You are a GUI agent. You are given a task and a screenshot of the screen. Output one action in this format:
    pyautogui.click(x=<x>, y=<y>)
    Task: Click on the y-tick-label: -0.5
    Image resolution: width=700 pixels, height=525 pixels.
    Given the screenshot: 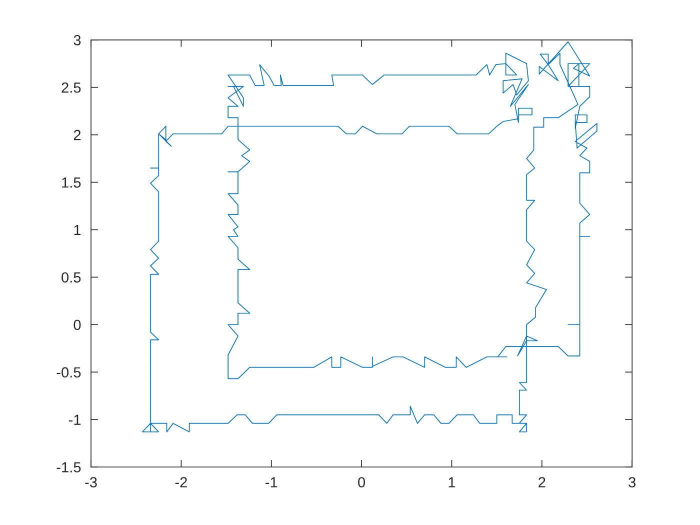 What is the action you would take?
    pyautogui.click(x=68, y=372)
    